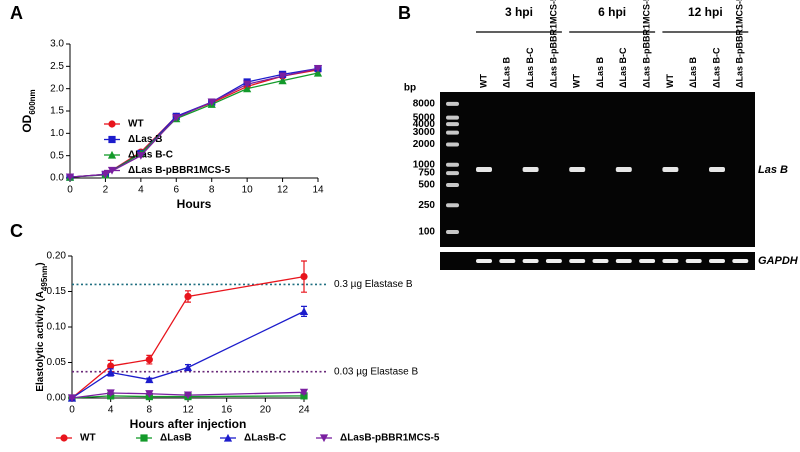  What do you see at coordinates (265, 438) in the screenshot?
I see `legend-label: ΔLasB-C` at bounding box center [265, 438].